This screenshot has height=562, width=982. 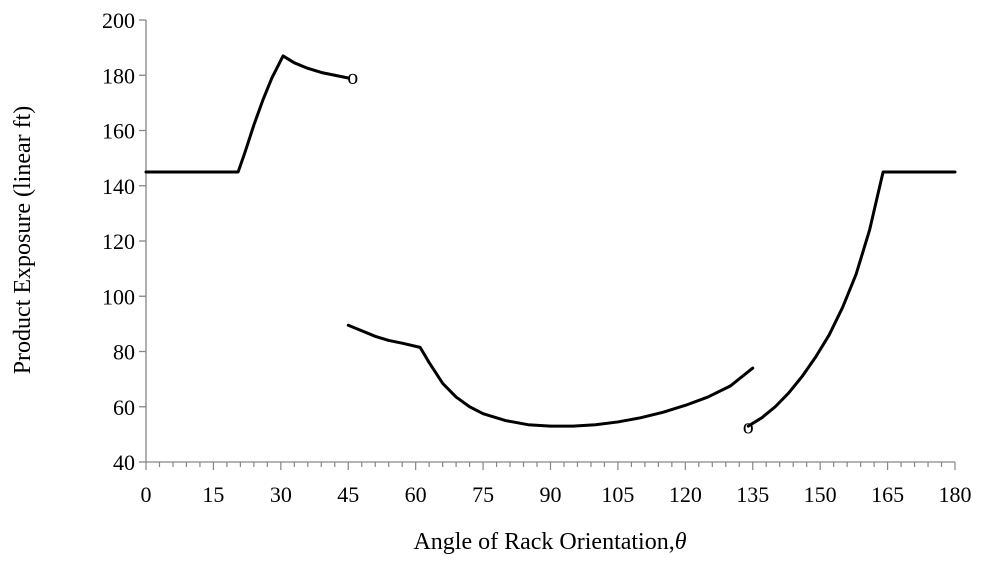 What do you see at coordinates (543, 542) in the screenshot?
I see `x-axis-title-text: Angle of Rack Orientation,` at bounding box center [543, 542].